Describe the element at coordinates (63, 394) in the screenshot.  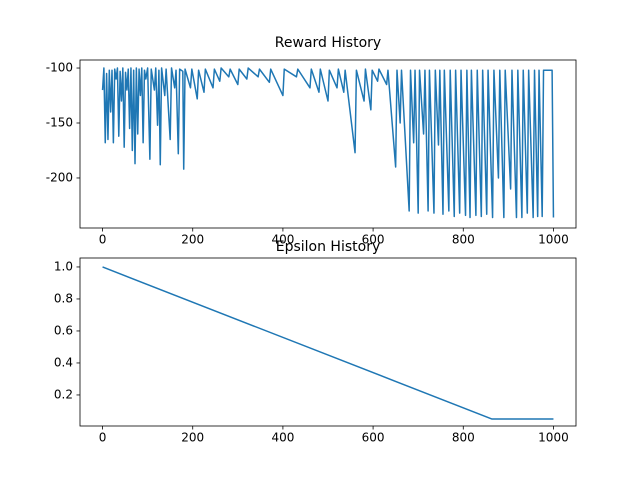
I see `y-tick-label: 0.2` at that location.